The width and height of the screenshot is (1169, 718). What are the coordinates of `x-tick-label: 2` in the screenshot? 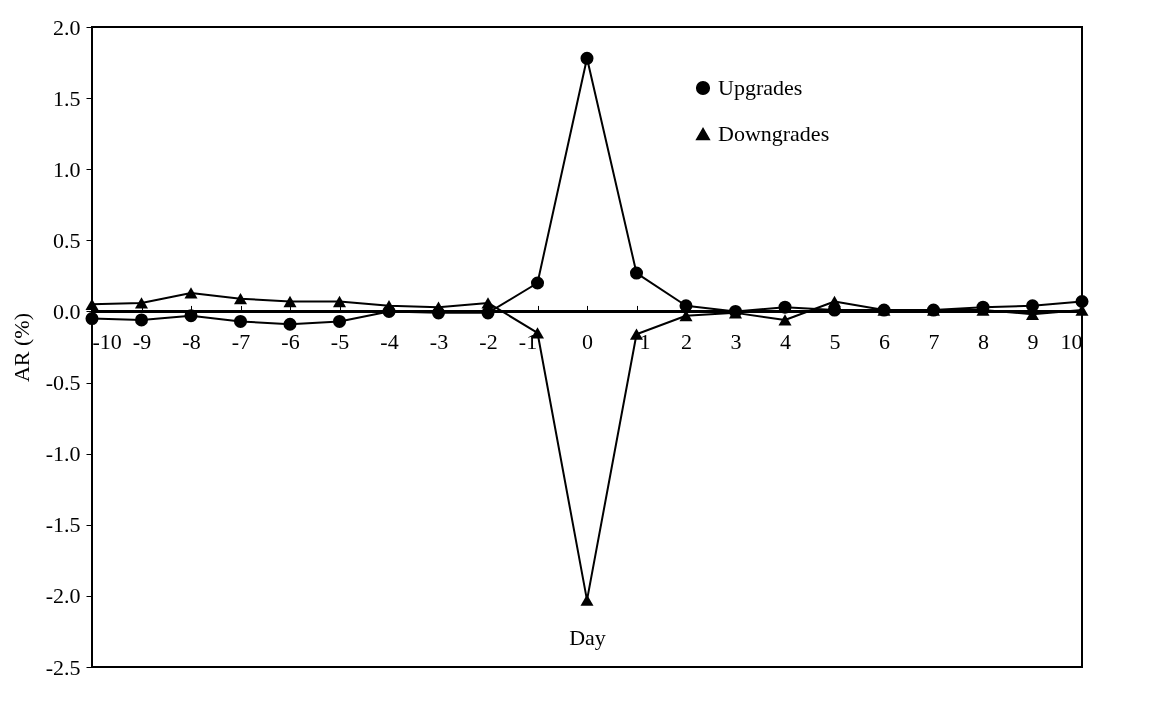 It's located at (686, 341).